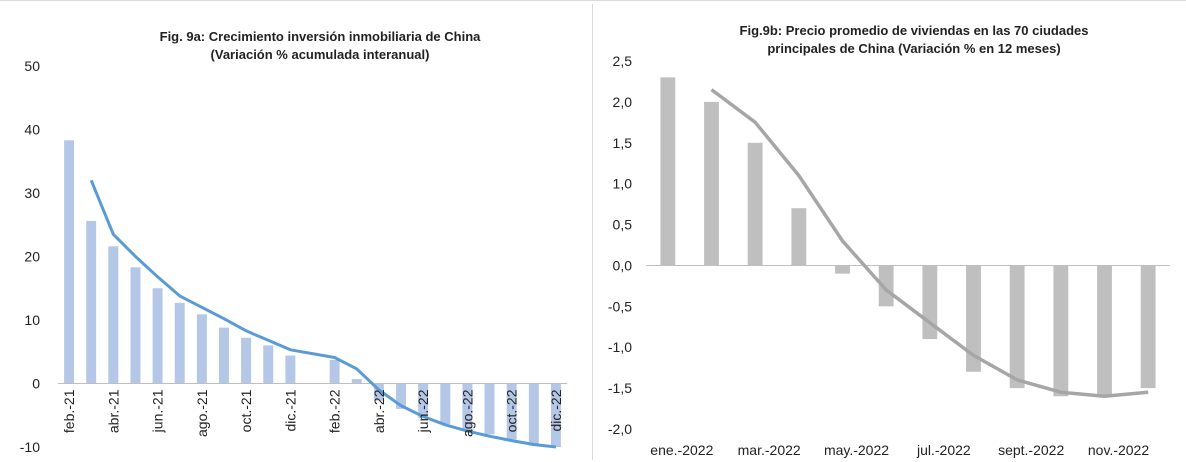 The width and height of the screenshot is (1186, 462). What do you see at coordinates (1118, 450) in the screenshot?
I see `x-tick-label: nov.-2022` at bounding box center [1118, 450].